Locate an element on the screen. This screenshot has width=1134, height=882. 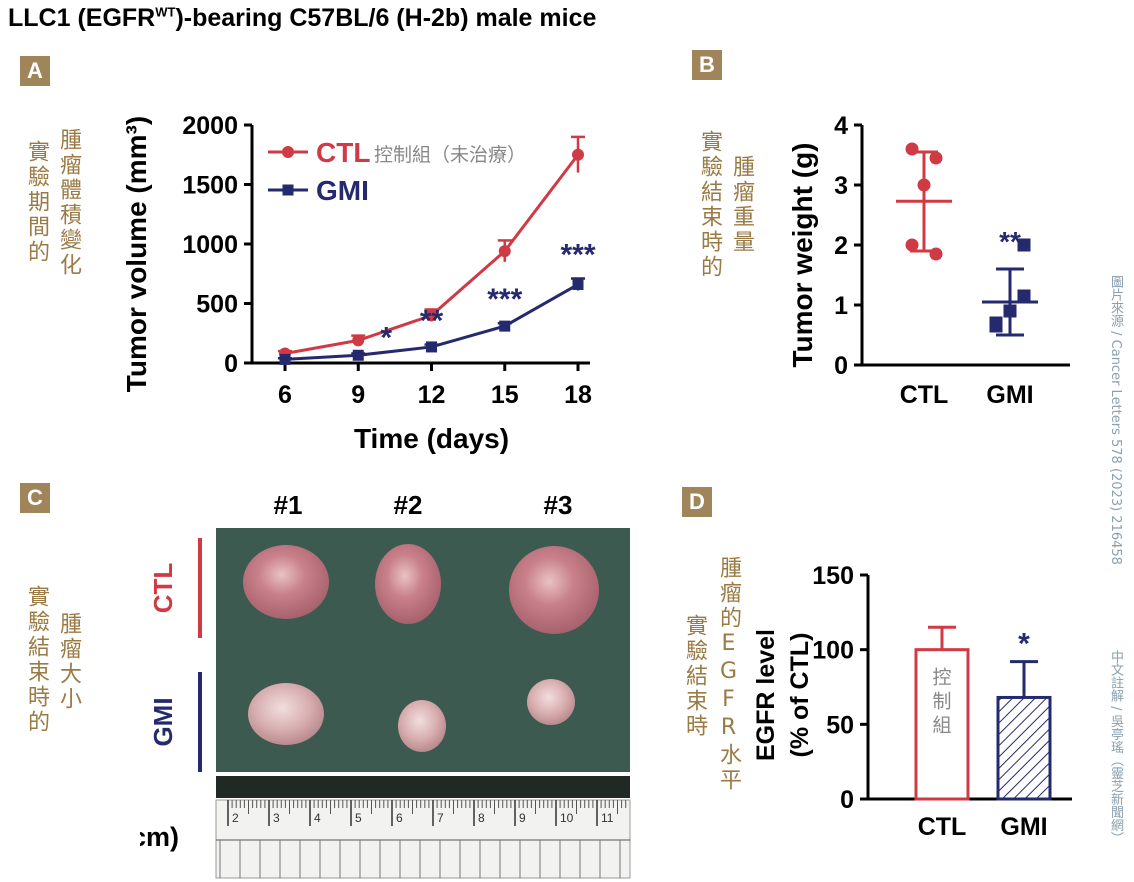
ruler is located at coordinates (423, 839).